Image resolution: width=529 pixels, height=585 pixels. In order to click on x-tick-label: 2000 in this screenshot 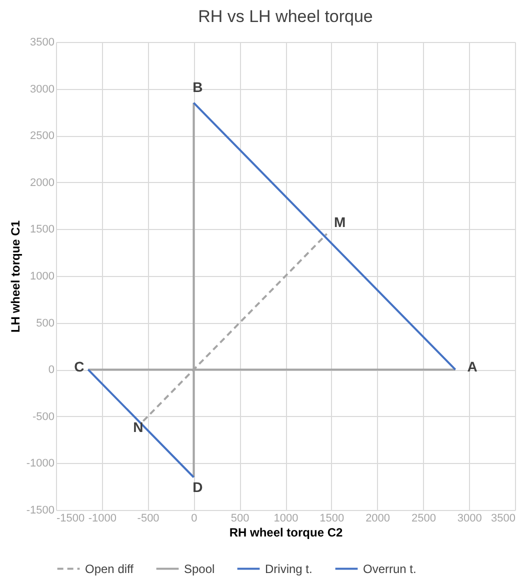, I will do `click(378, 518)`.